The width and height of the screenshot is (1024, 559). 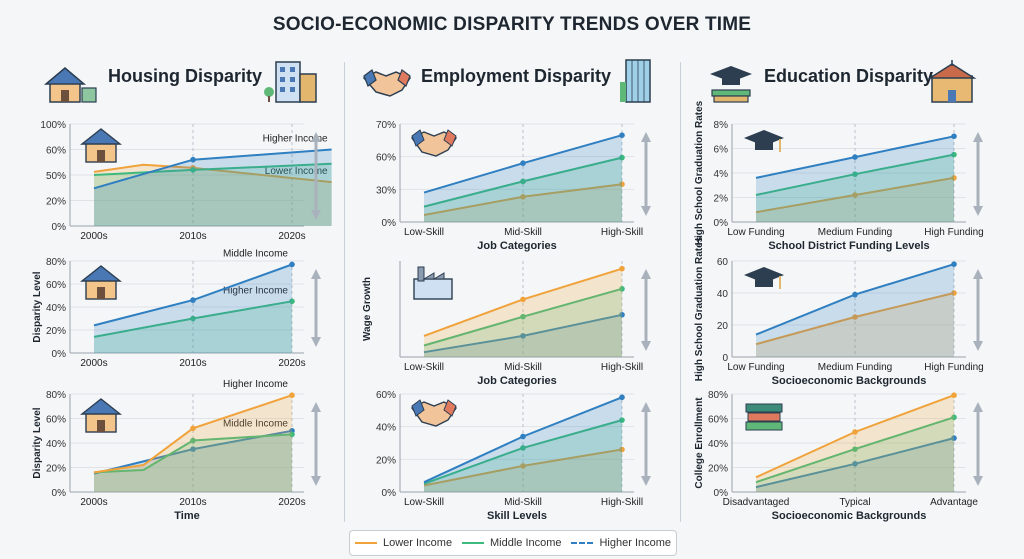 I want to click on col-title-education: Education Disparity, so click(x=849, y=76).